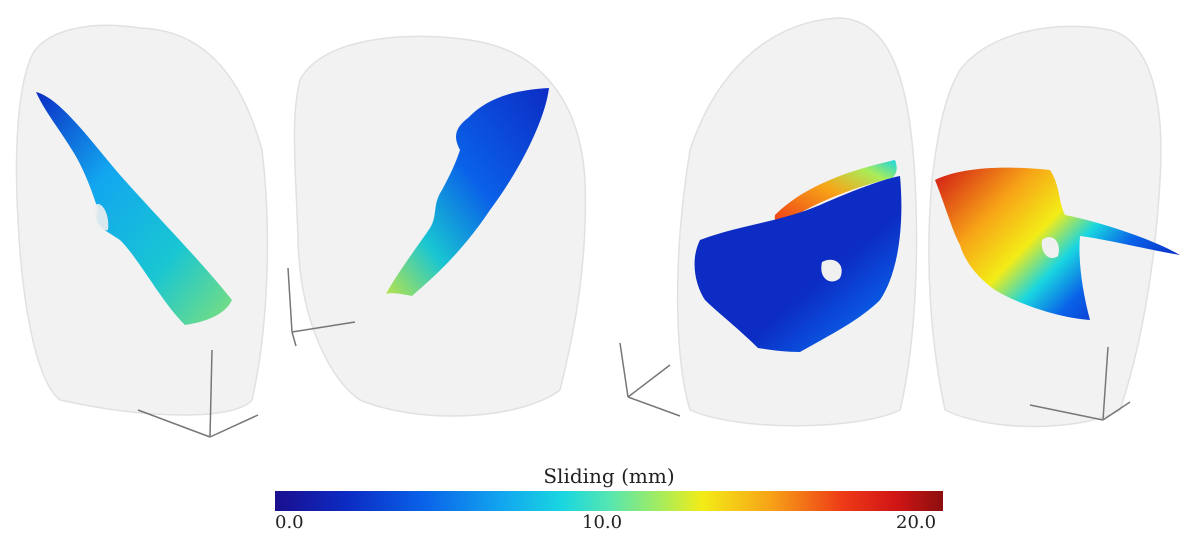 The width and height of the screenshot is (1190, 533). Describe the element at coordinates (609, 476) in the screenshot. I see `colorbar-title: Sliding (mm)` at that location.